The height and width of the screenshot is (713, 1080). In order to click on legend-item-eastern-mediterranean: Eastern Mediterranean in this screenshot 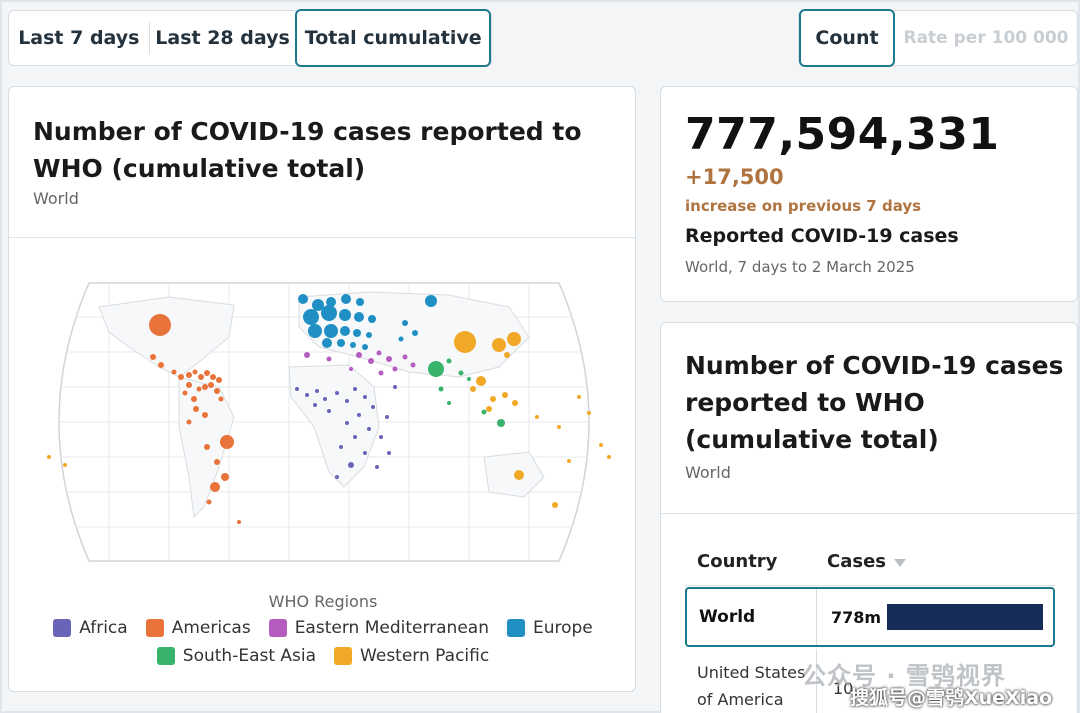, I will do `click(378, 628)`.